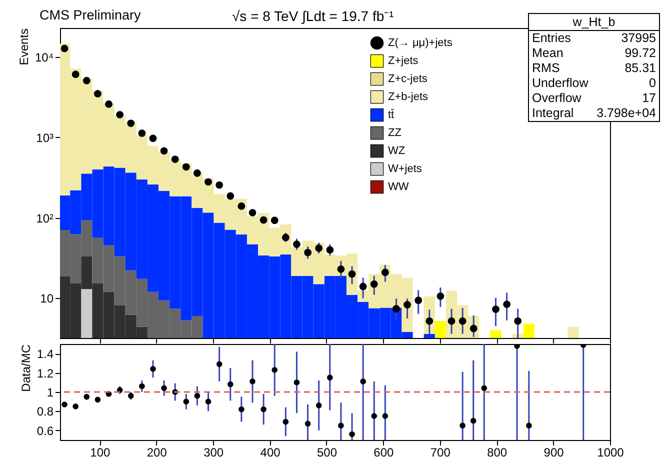 The height and width of the screenshot is (467, 662). I want to click on y-tick-label: 1.2, so click(45, 373).